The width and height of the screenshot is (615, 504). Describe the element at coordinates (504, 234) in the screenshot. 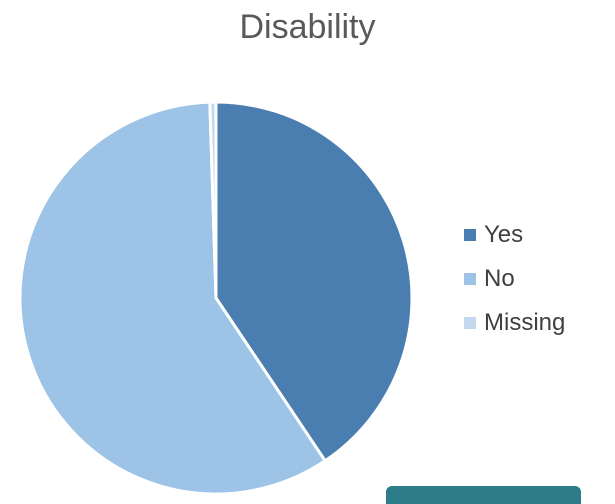

I see `legend-label-yes: Yes` at that location.